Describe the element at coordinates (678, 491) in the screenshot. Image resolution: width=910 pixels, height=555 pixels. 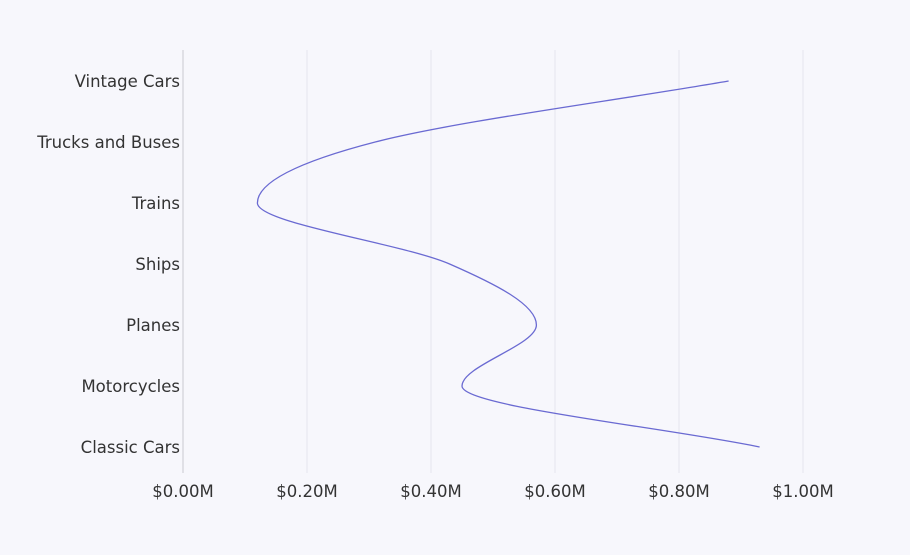
I see `x-tick-label: $0.80M` at that location.